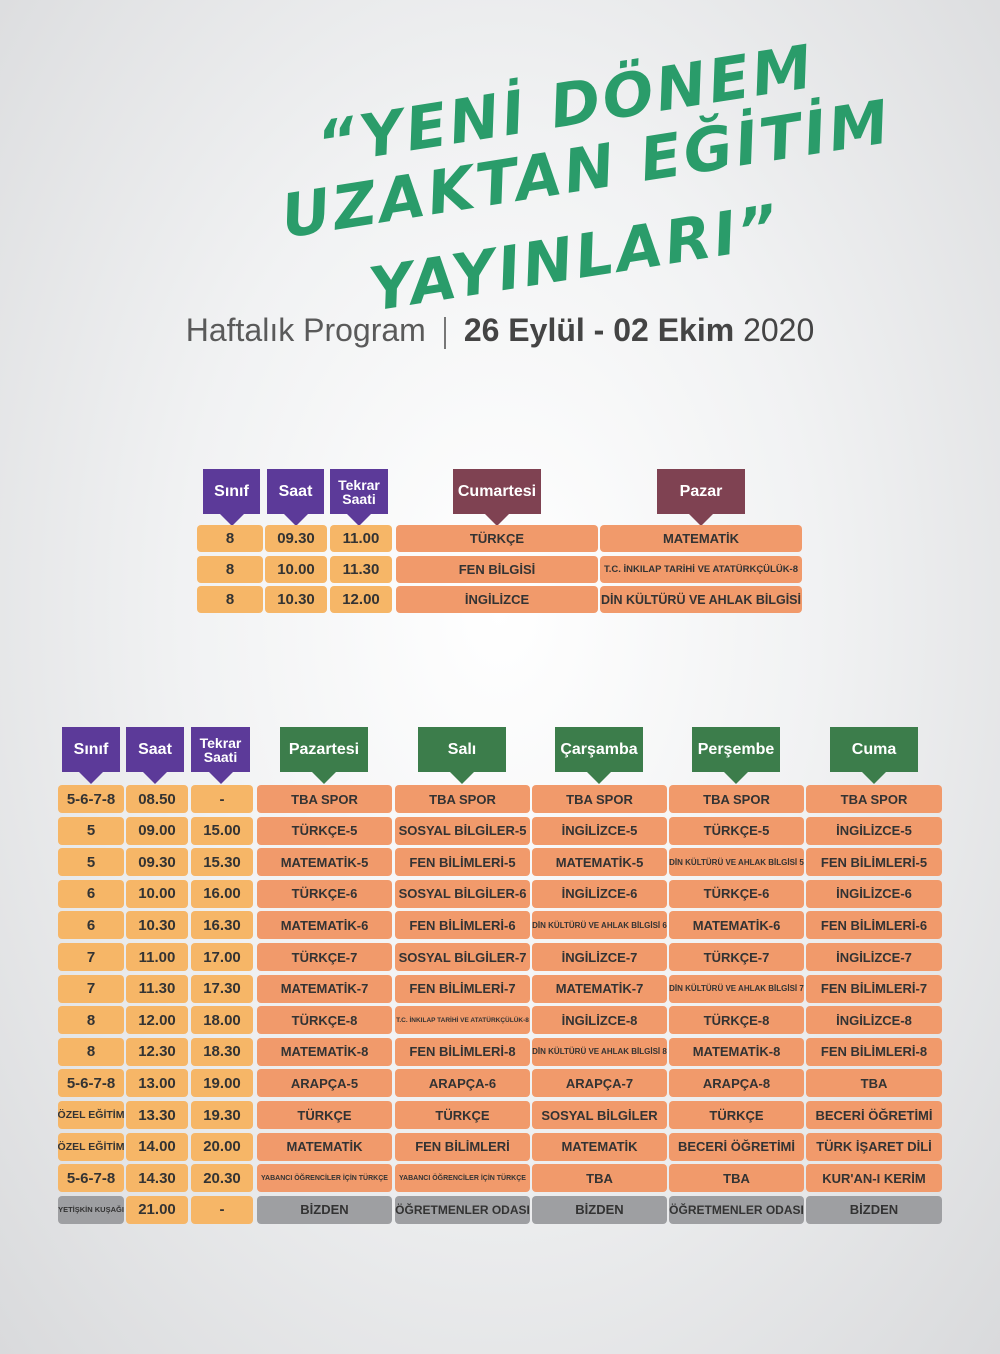  I want to click on weekday-cell: YABANCI ÖĞRENCİLER İÇİN TÜRKÇE, so click(324, 1178).